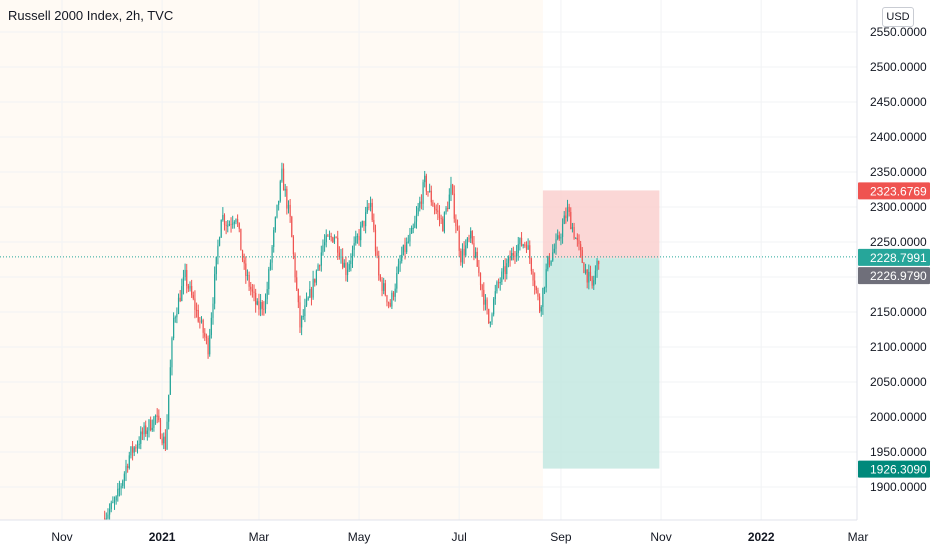 The height and width of the screenshot is (555, 932). I want to click on y-tick-label: 2000.0000, so click(898, 417).